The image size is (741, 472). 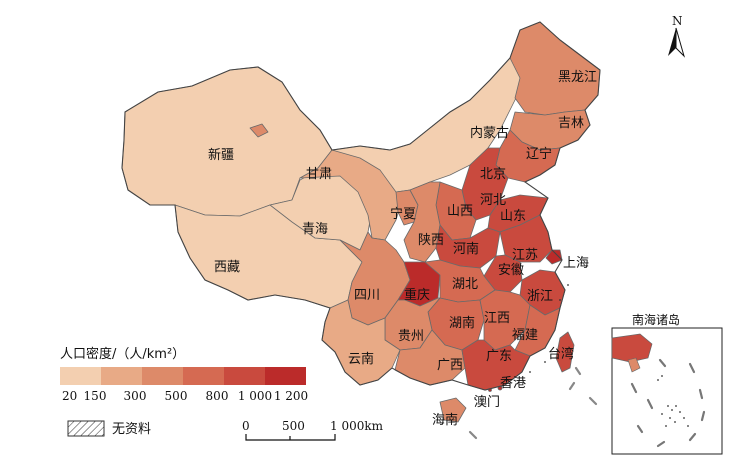 I want to click on label-zhejiang: 浙江, so click(x=540, y=296).